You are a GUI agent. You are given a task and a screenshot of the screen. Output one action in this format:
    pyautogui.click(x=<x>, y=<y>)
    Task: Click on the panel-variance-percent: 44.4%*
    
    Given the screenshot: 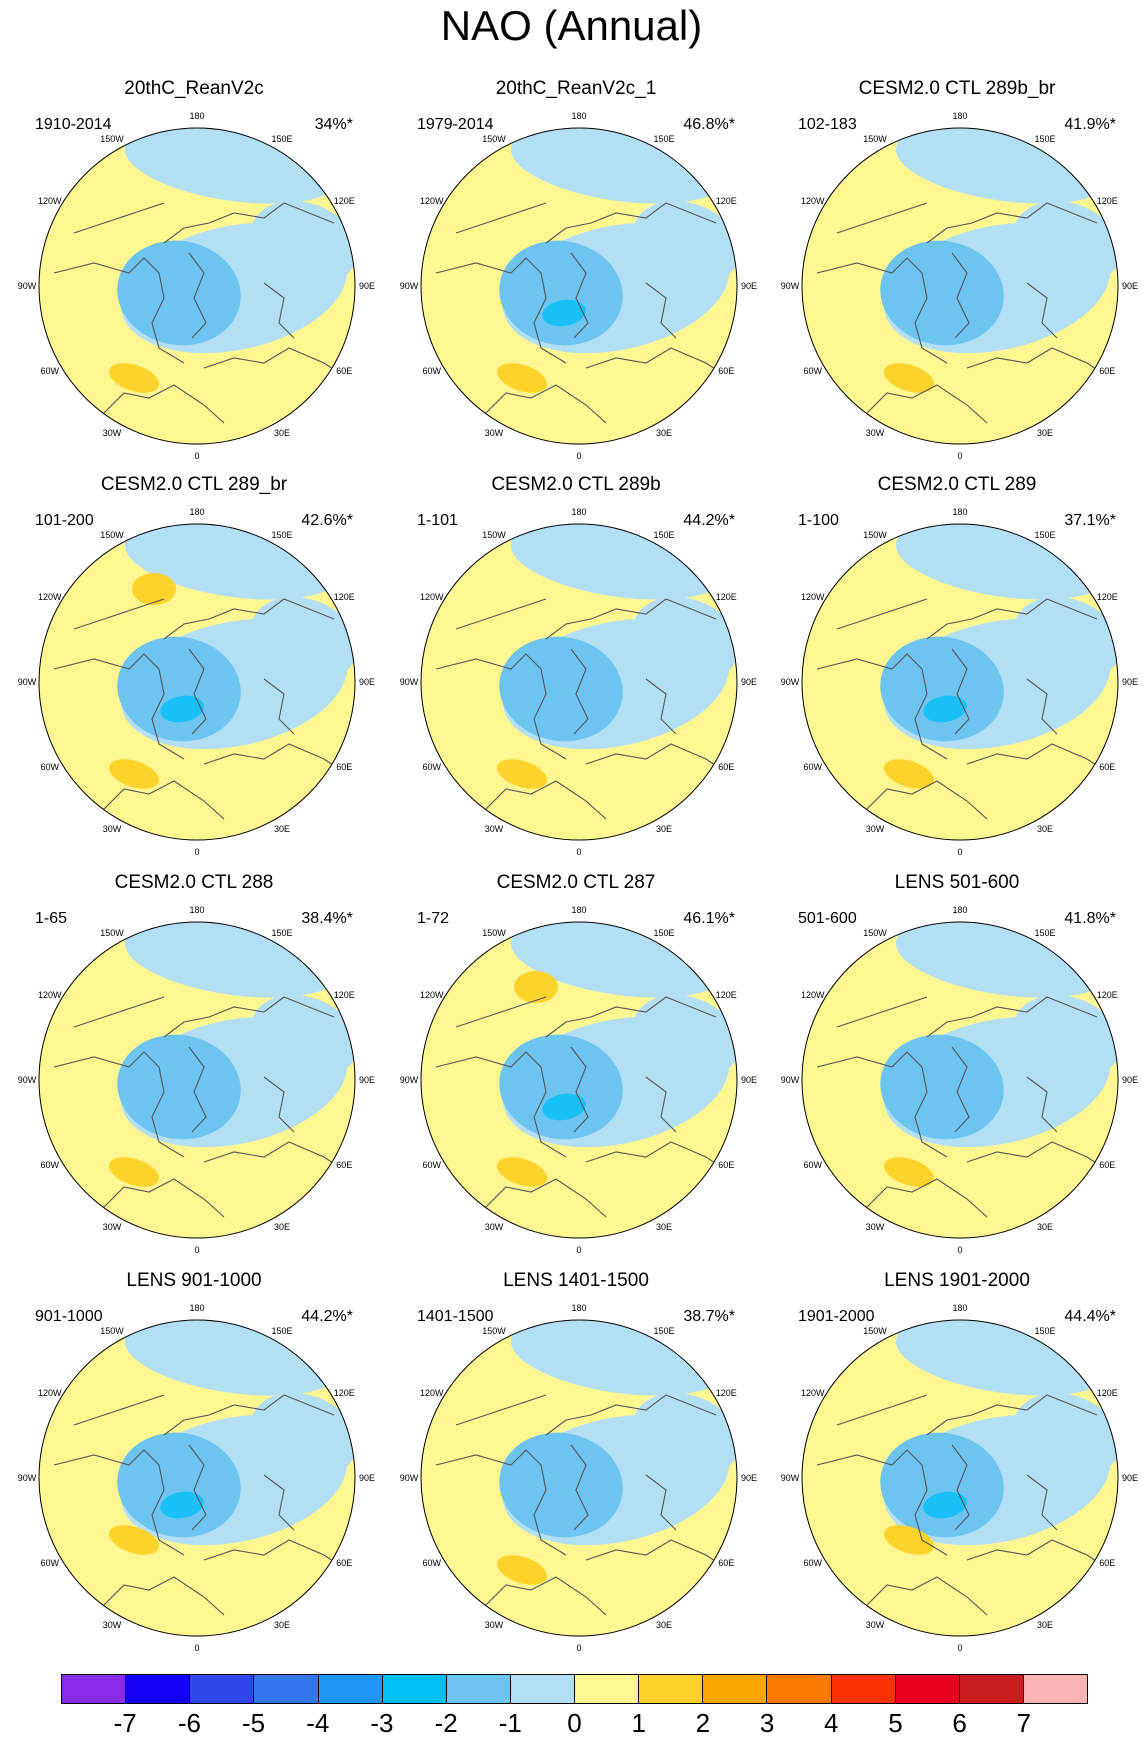 What is the action you would take?
    pyautogui.click(x=1090, y=1316)
    